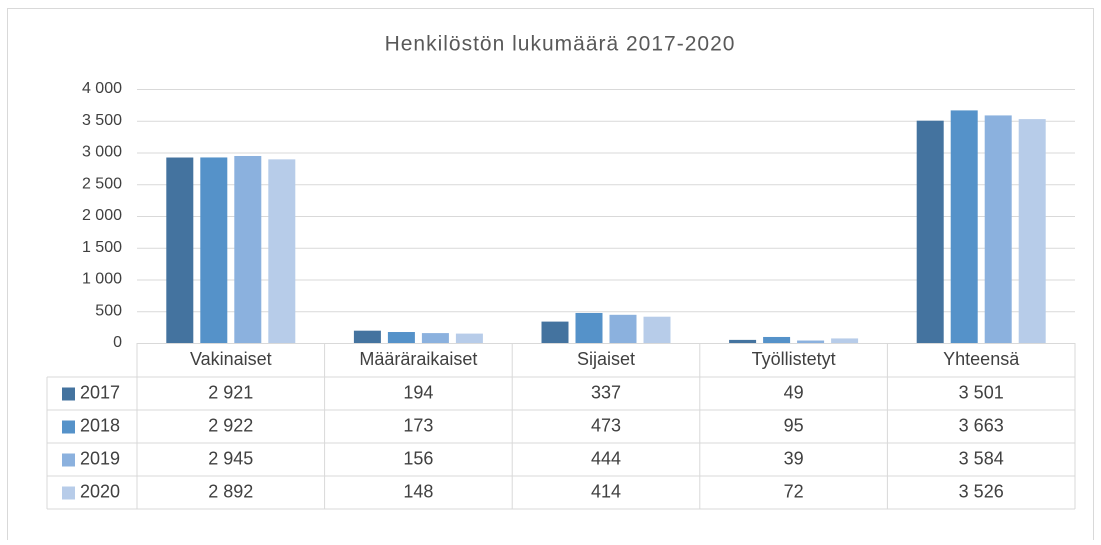  I want to click on table-cell: 3 526, so click(981, 491).